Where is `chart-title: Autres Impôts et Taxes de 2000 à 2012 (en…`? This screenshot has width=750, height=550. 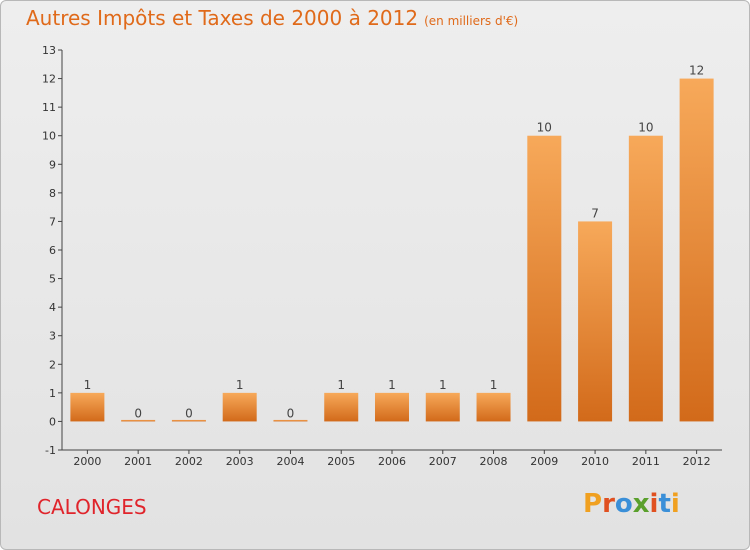 chart-title: Autres Impôts et Taxes de 2000 à 2012 (en… is located at coordinates (272, 18).